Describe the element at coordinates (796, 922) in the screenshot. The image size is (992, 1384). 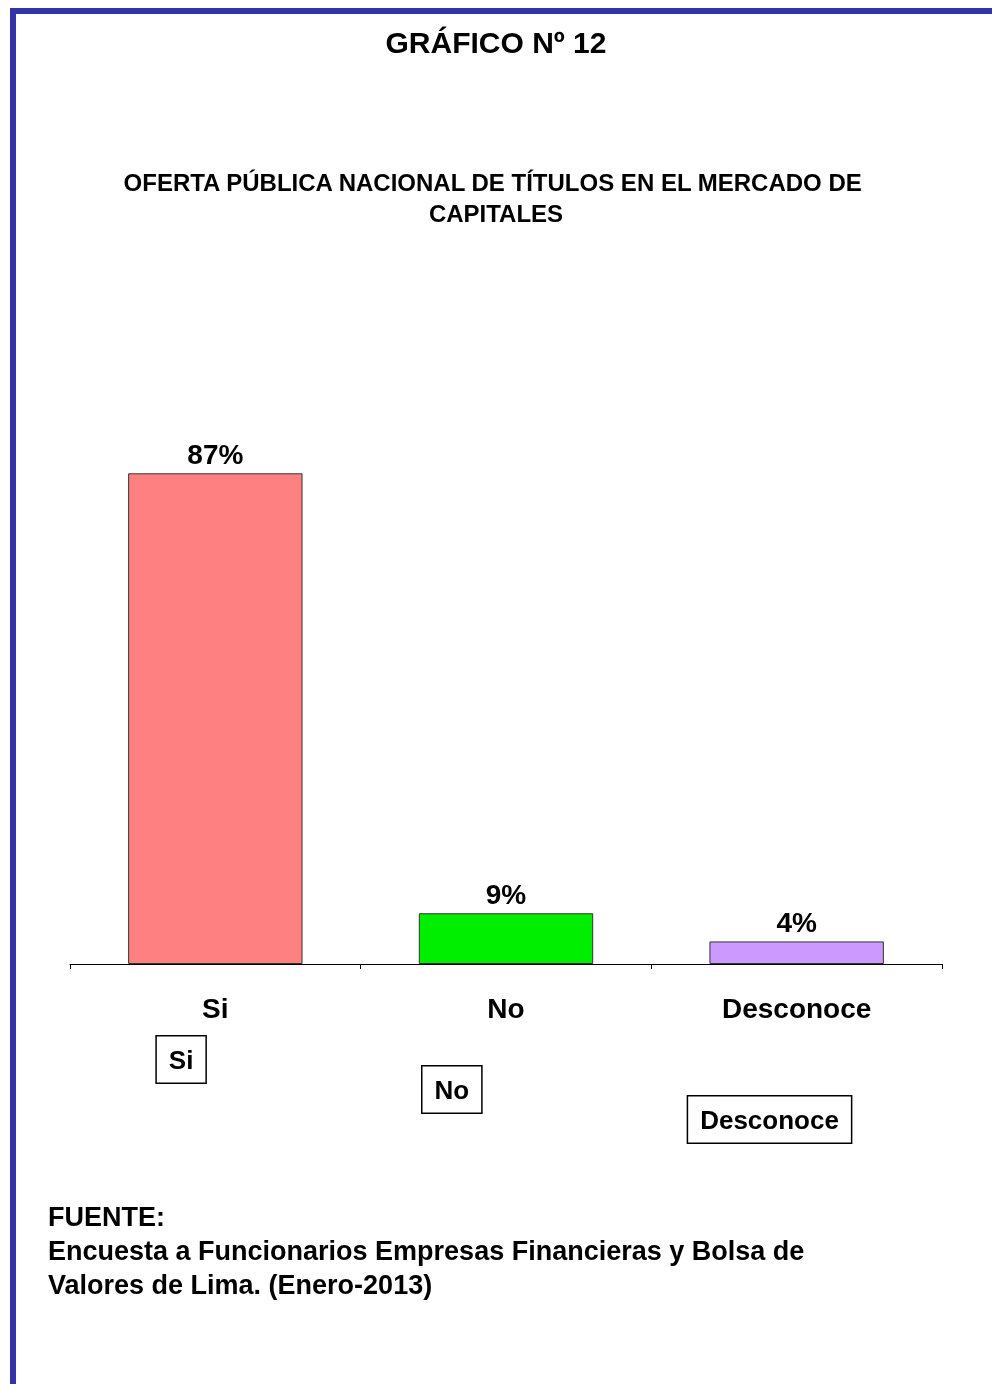
I see `data-label: 4%` at that location.